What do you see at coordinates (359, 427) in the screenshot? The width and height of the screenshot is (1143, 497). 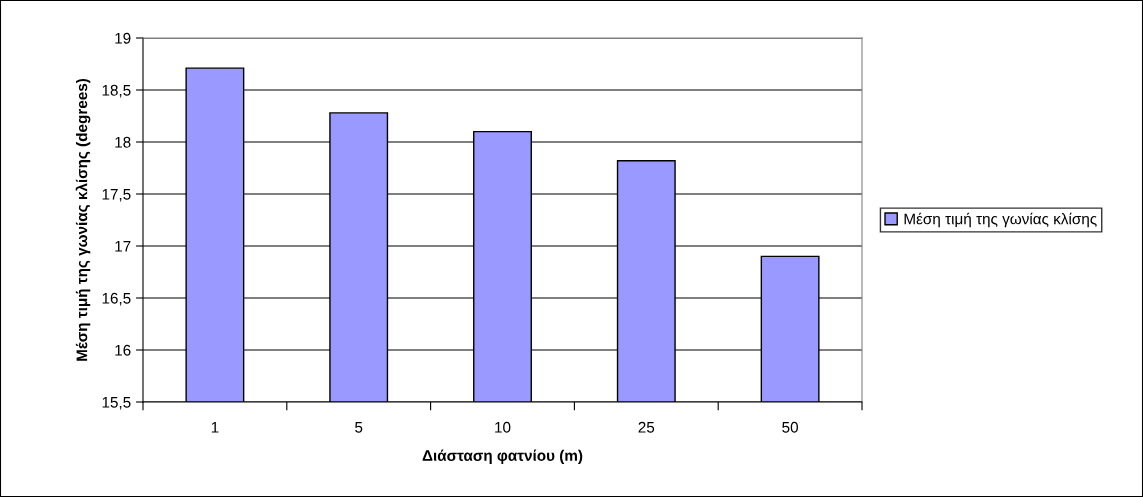 I see `x-tick-label: 5` at bounding box center [359, 427].